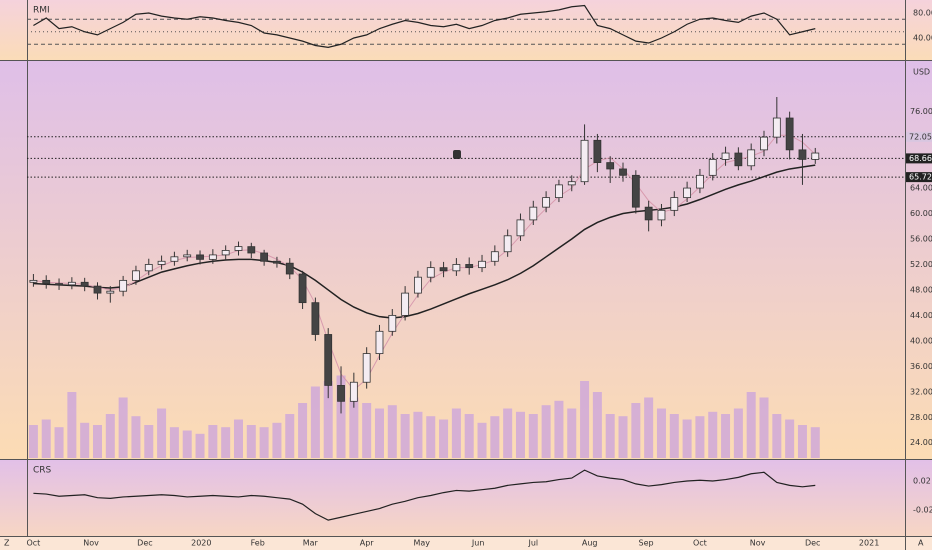  I want to click on x-tick-label: 2021, so click(869, 543).